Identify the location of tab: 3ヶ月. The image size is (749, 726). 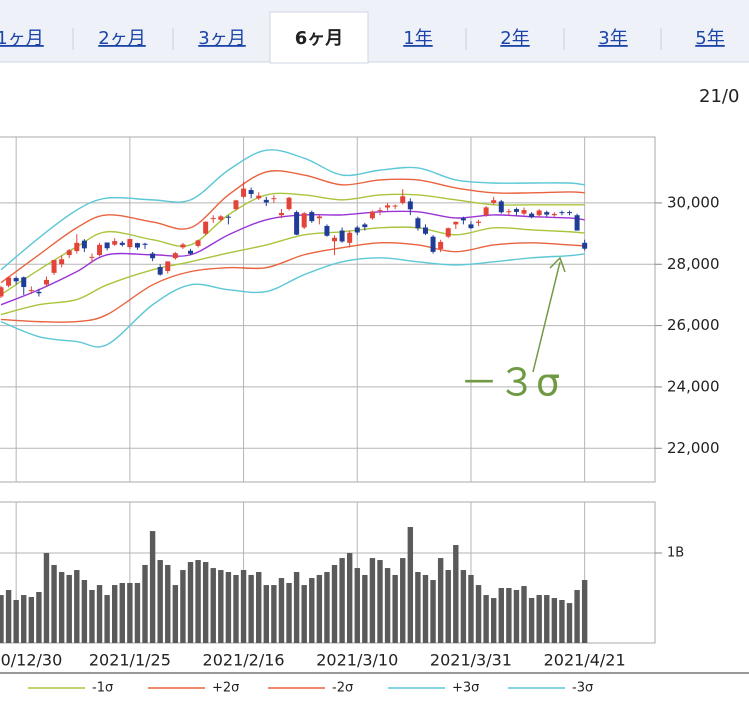
(221, 38).